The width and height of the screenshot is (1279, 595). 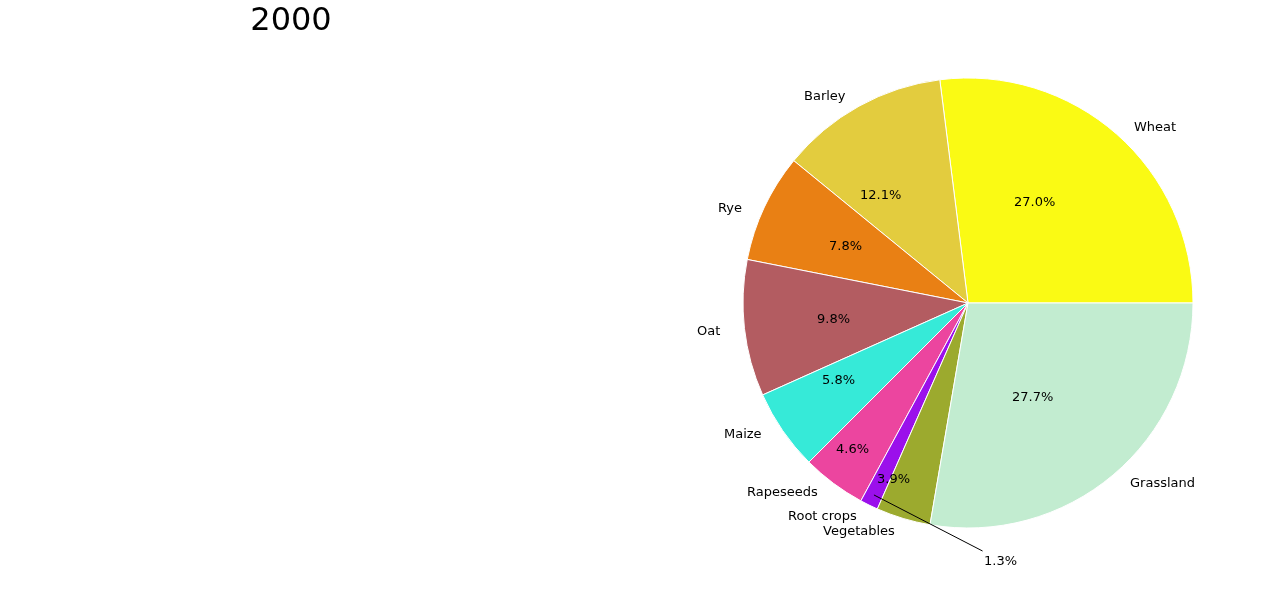 What do you see at coordinates (1035, 201) in the screenshot?
I see `data-label: 27.0%` at bounding box center [1035, 201].